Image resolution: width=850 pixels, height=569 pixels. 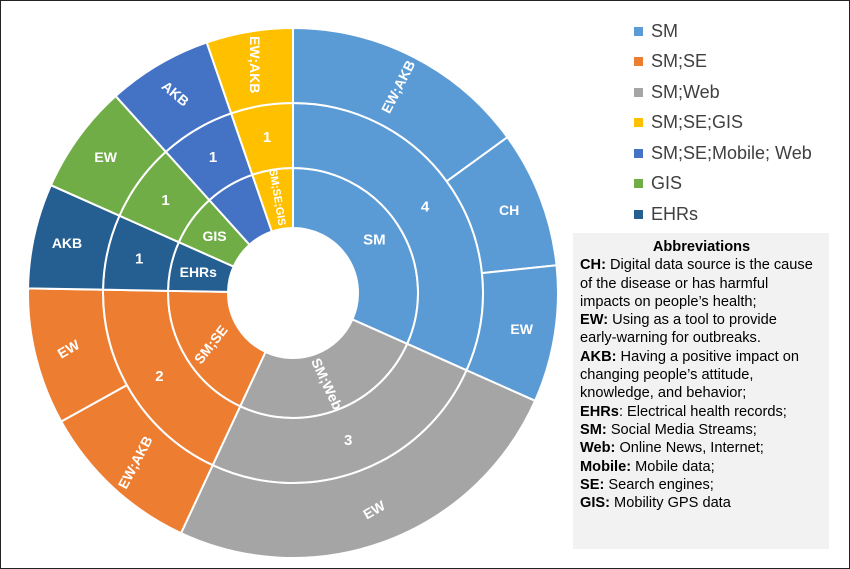 I want to click on legend-item-sm-se-gis: SM;SE;GIS, so click(x=723, y=123).